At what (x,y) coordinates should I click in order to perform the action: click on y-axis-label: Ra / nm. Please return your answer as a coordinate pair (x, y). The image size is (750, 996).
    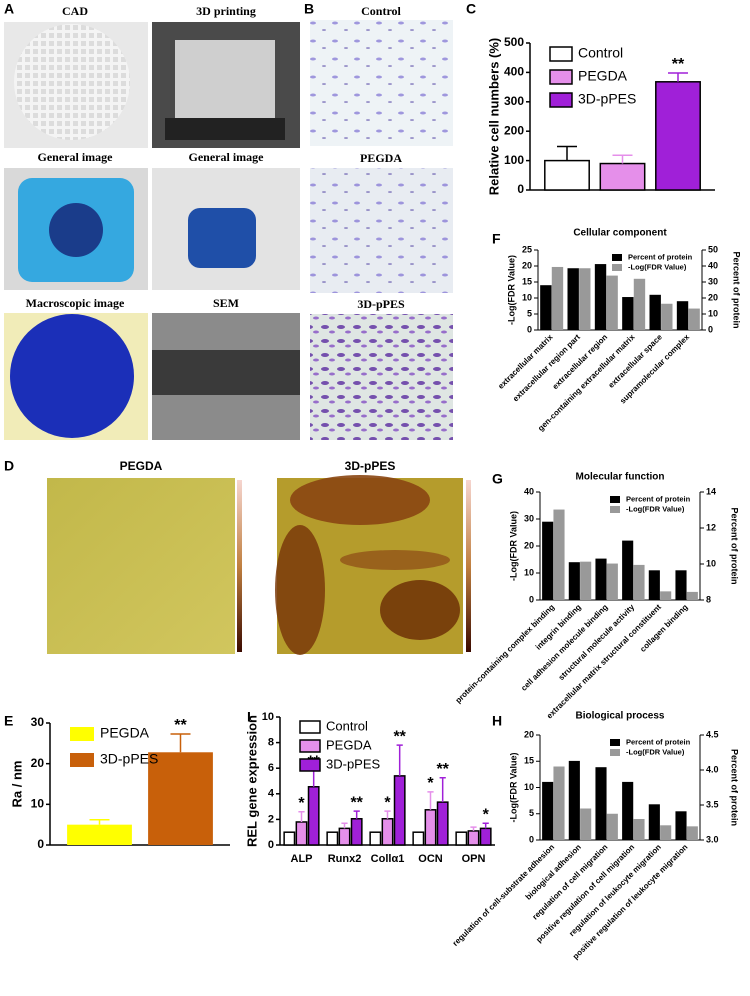
    Looking at the image, I should click on (16, 784).